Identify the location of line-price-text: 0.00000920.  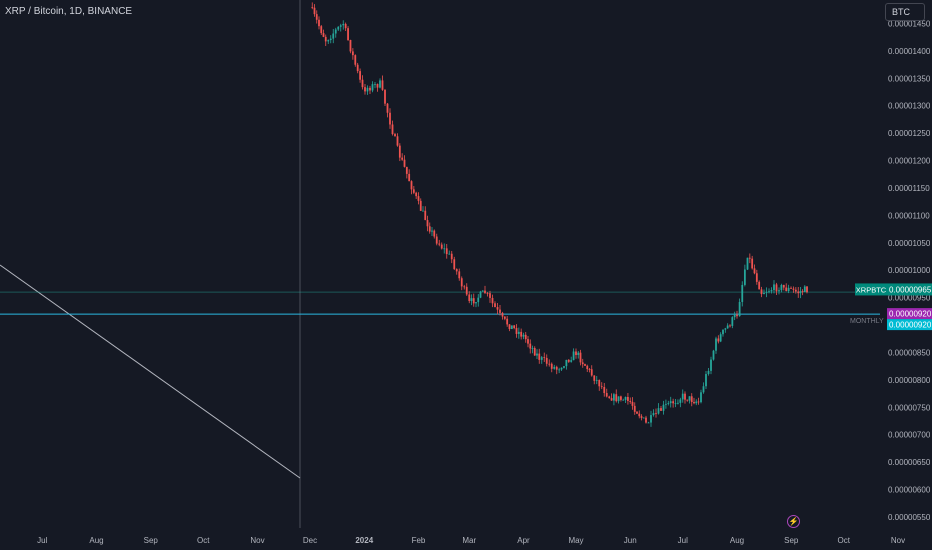
(910, 325).